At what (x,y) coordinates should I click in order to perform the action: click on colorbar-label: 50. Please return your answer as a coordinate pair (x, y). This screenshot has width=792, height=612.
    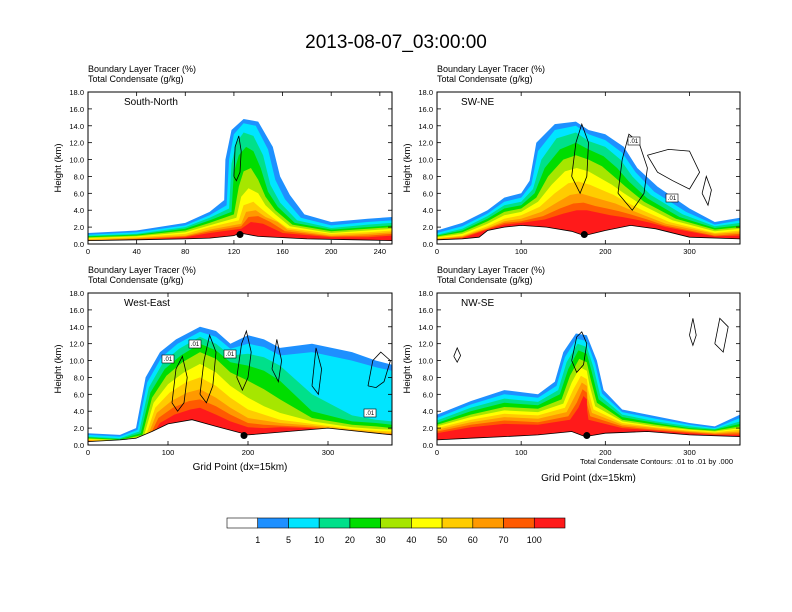
    Looking at the image, I should click on (442, 540).